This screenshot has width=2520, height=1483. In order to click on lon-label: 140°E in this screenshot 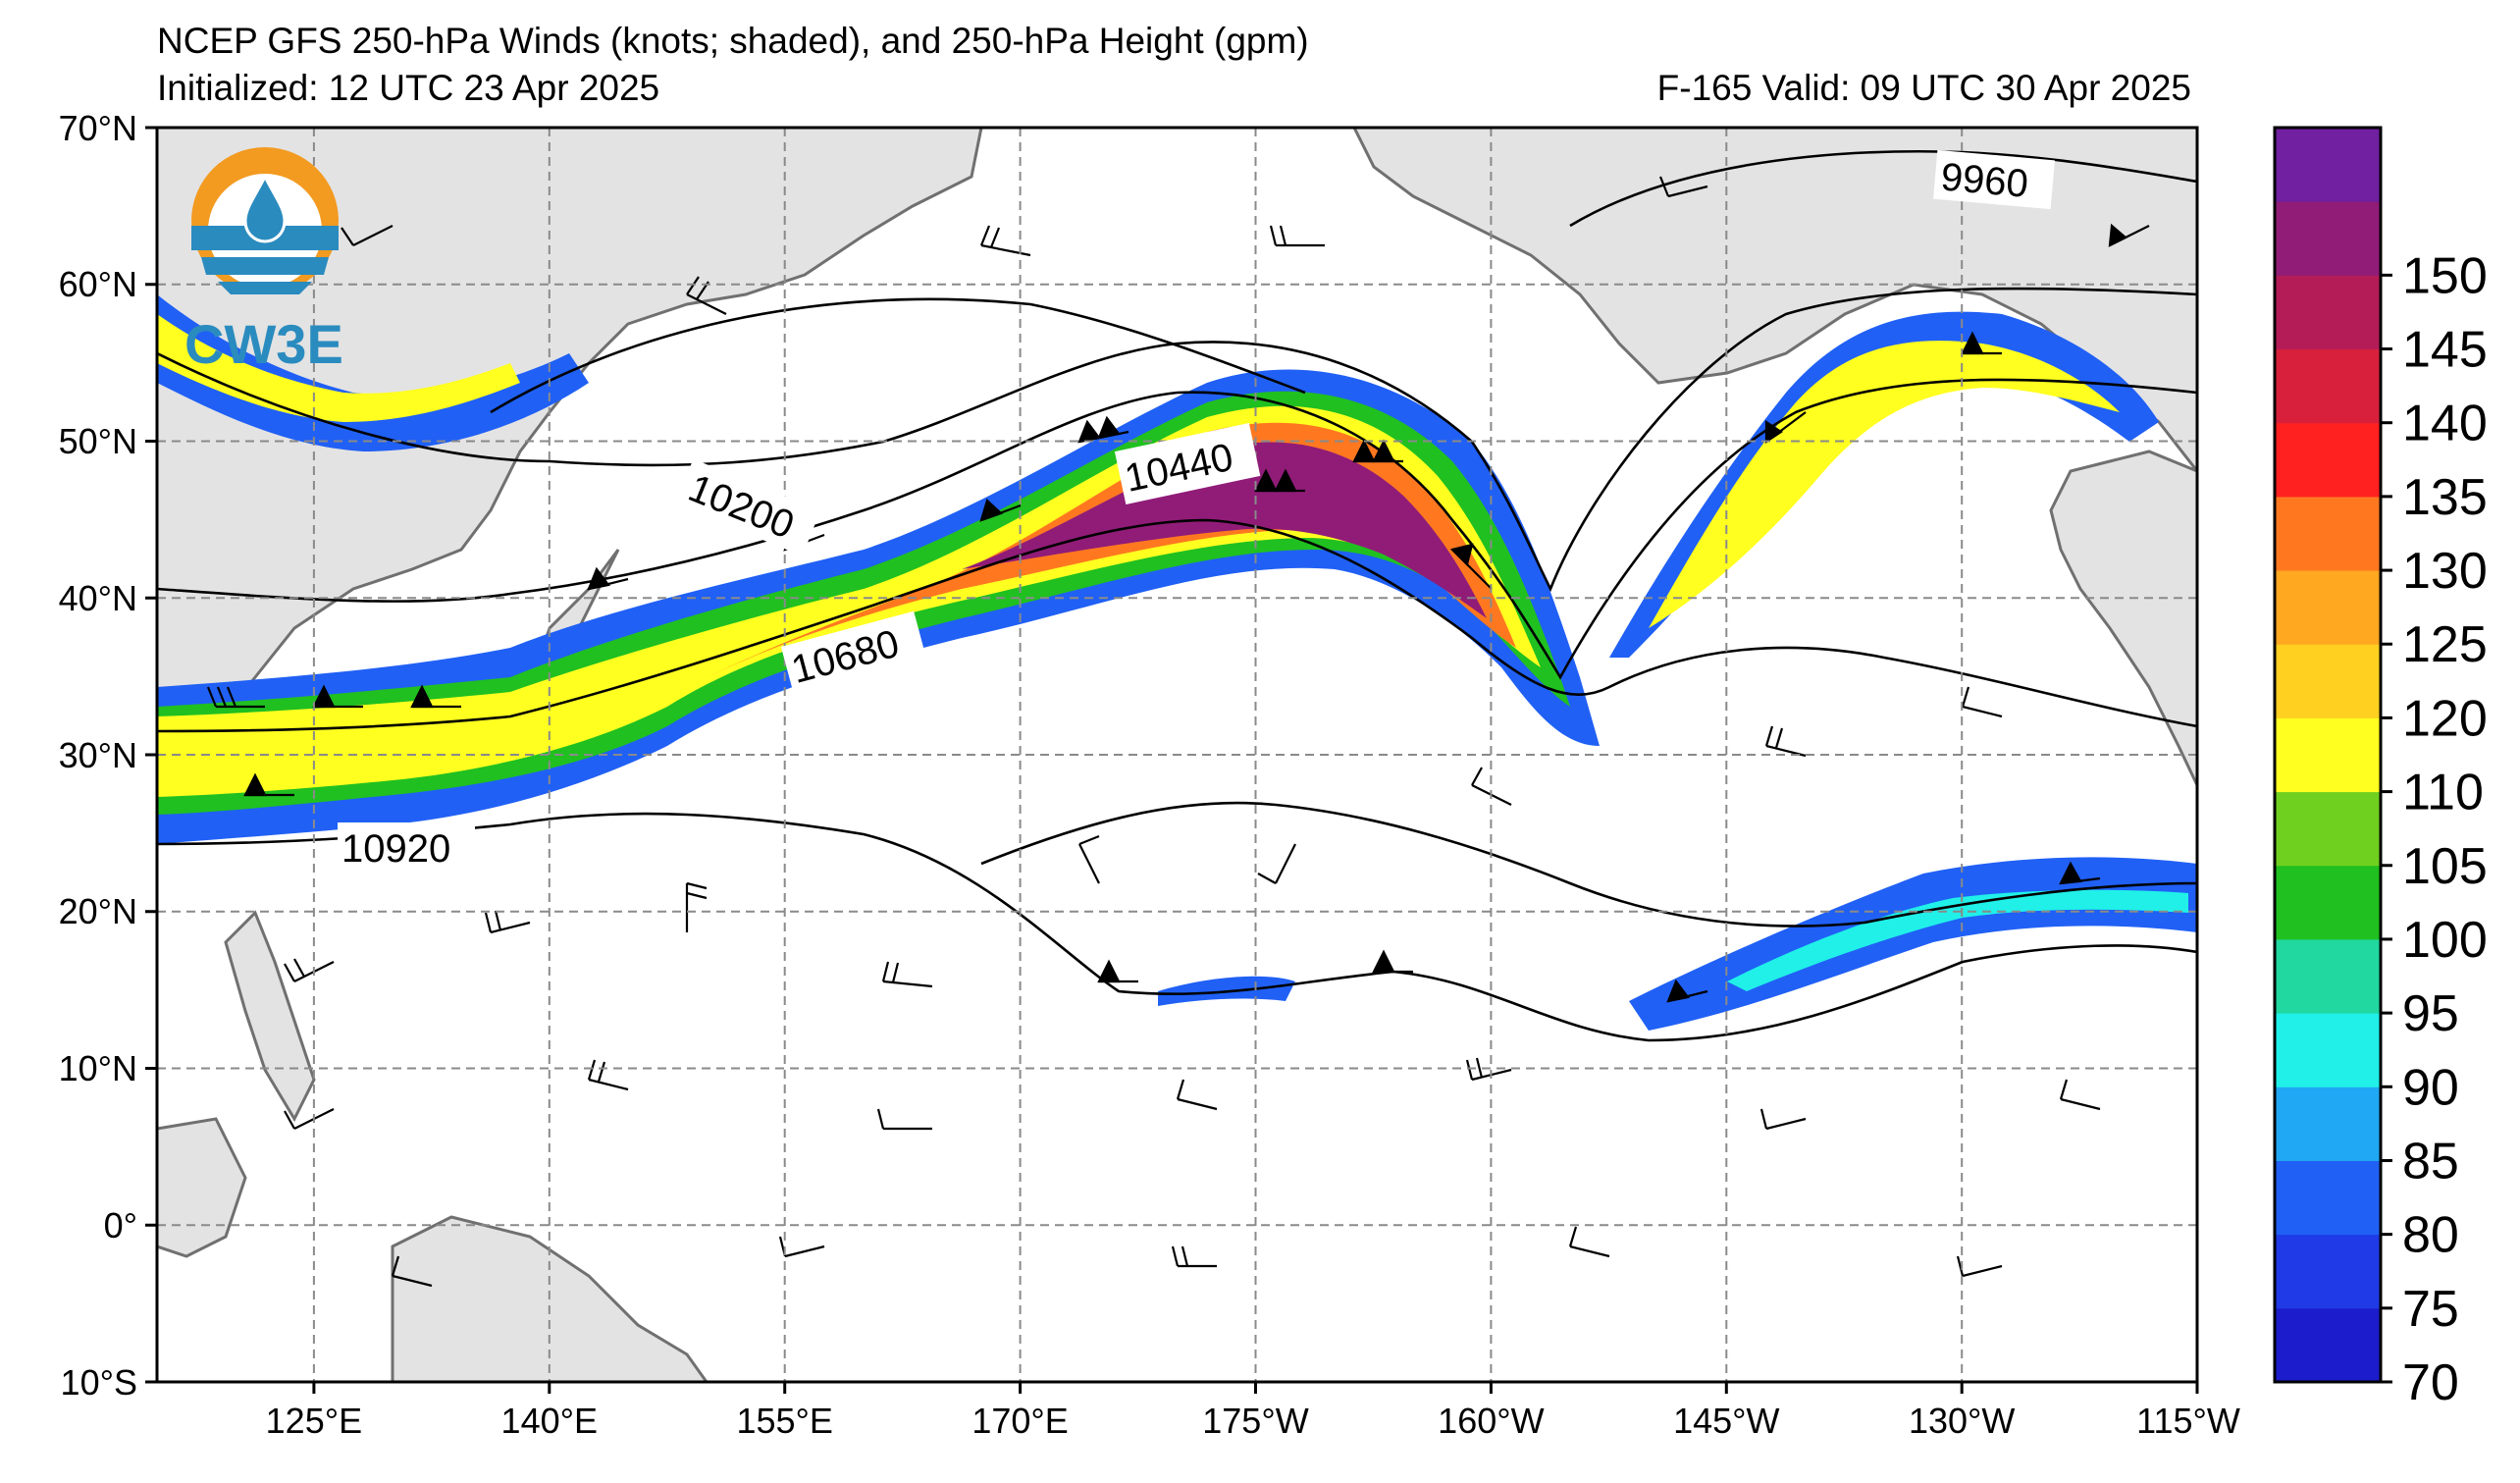, I will do `click(549, 1421)`.